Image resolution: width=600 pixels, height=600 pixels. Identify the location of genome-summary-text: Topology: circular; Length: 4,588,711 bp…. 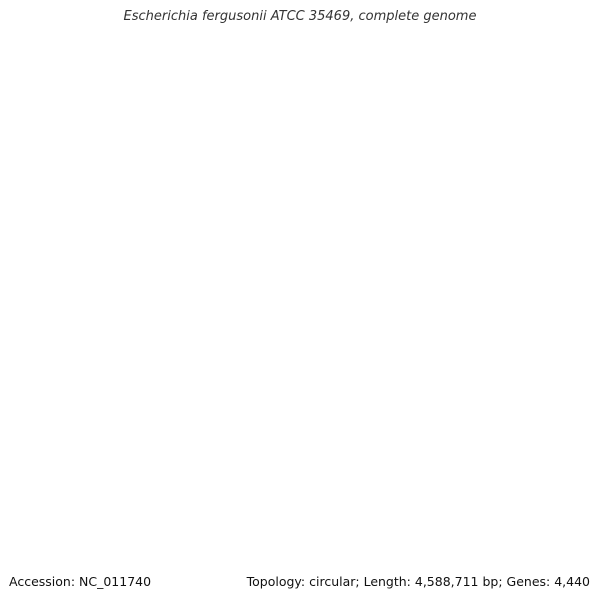
(418, 581).